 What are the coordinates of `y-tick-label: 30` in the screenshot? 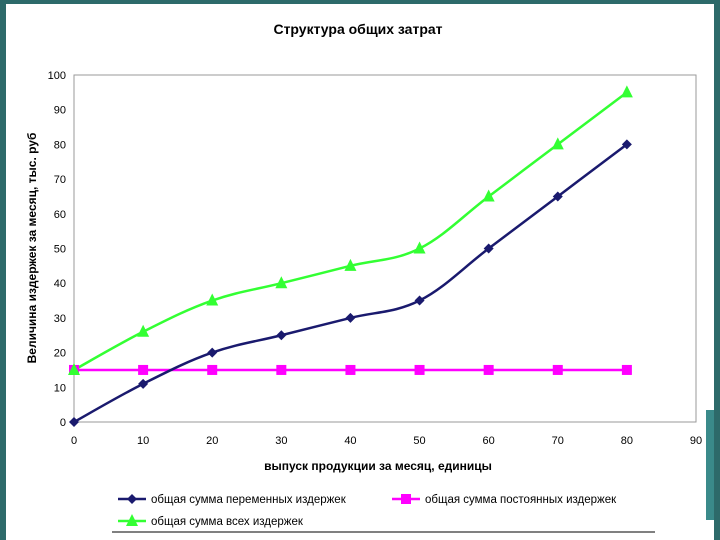 It's located at (60, 319).